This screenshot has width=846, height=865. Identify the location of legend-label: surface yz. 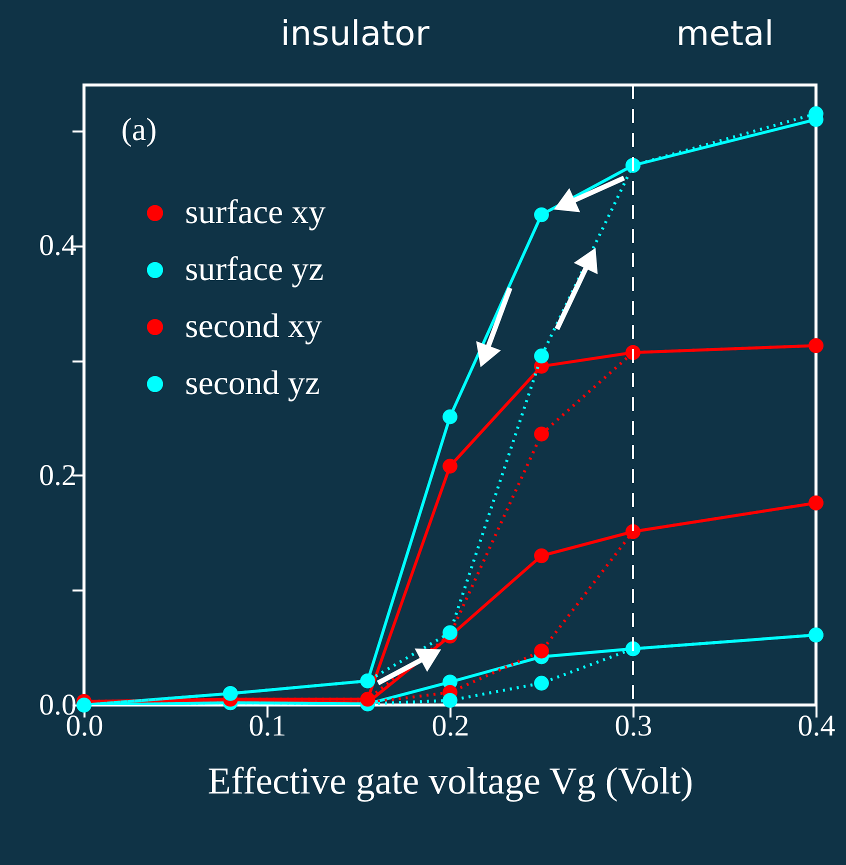
(254, 269).